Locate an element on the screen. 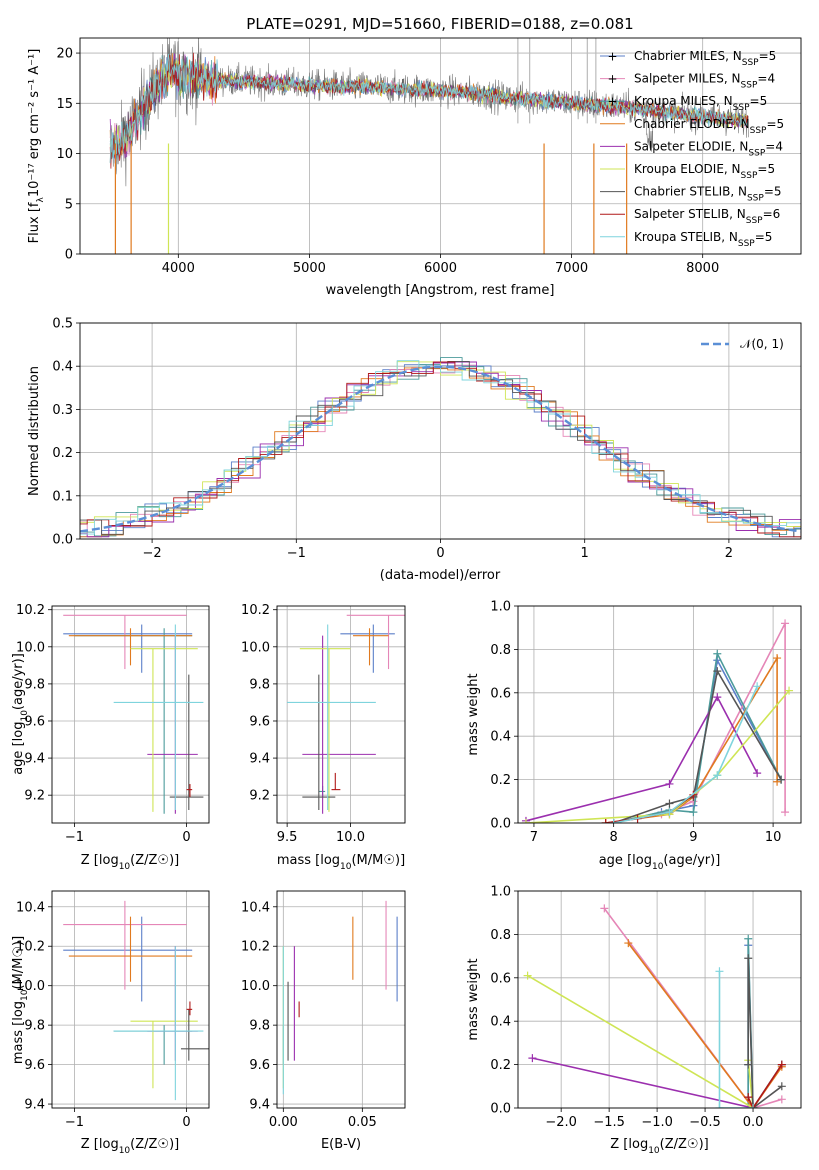  legend-label-name: Kroupa MILES, N is located at coordinates (683, 101).